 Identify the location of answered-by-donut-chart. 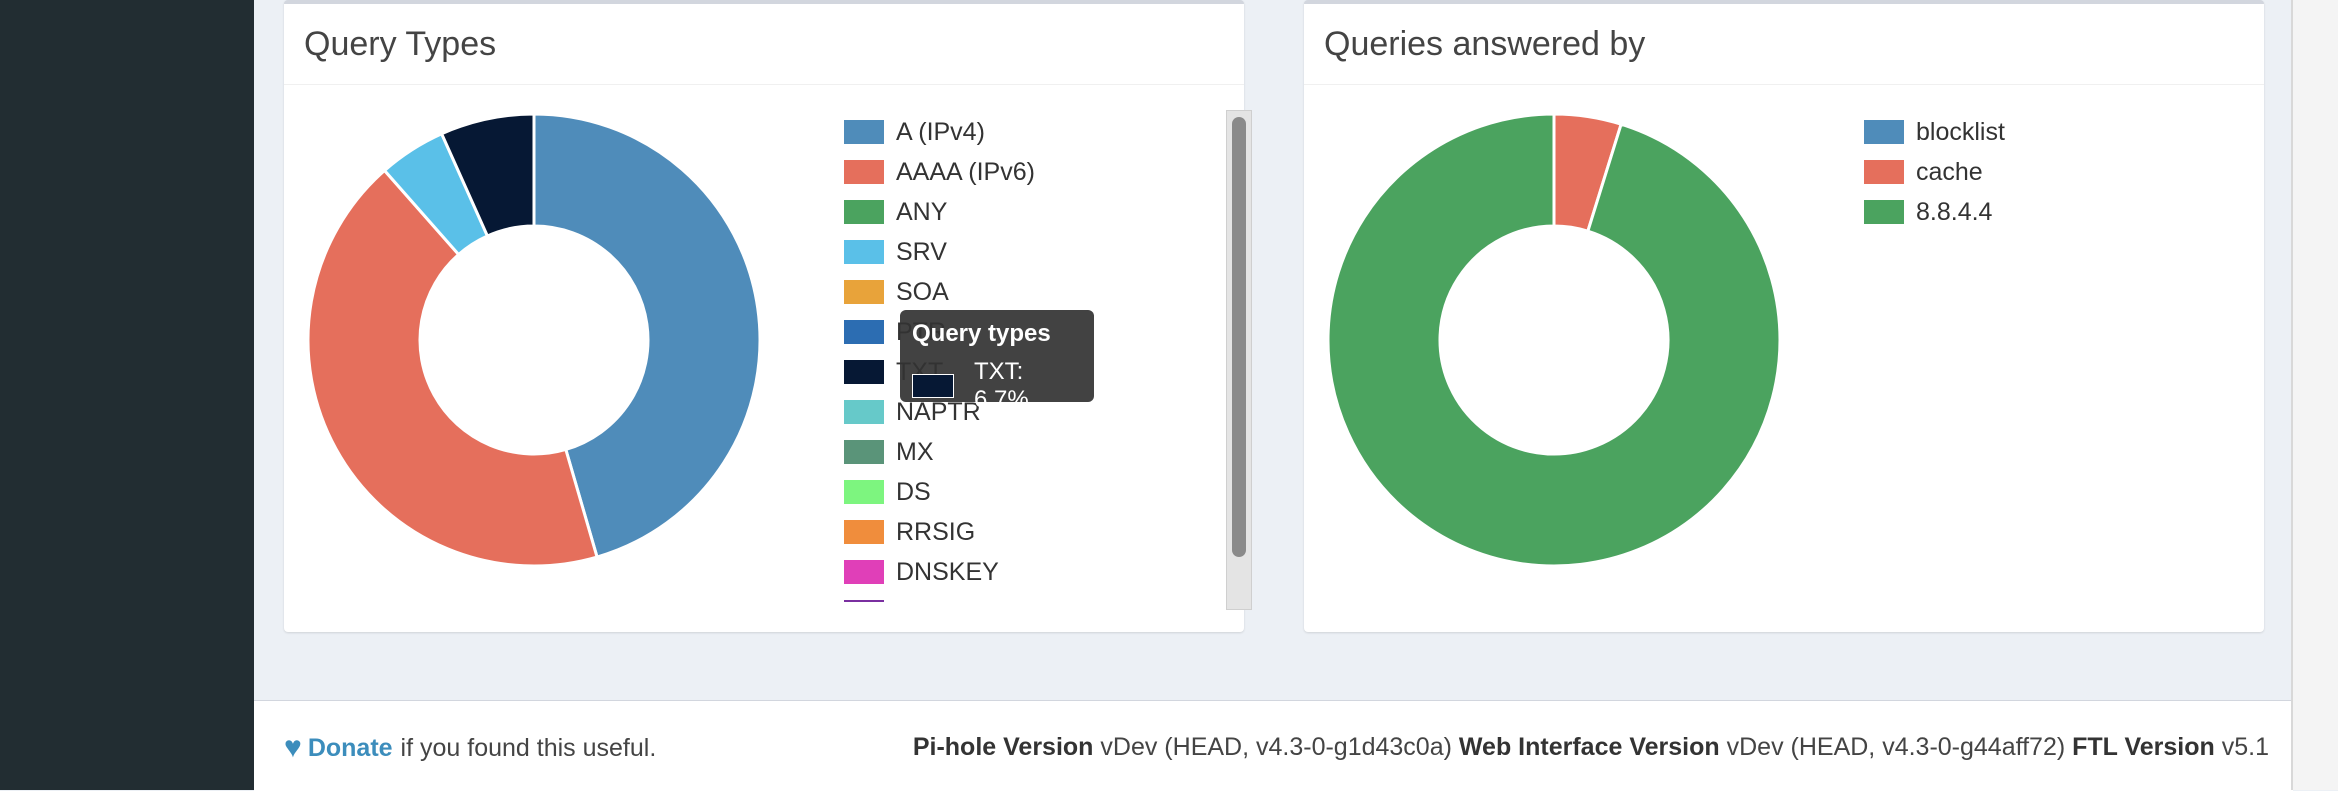
(1554, 340).